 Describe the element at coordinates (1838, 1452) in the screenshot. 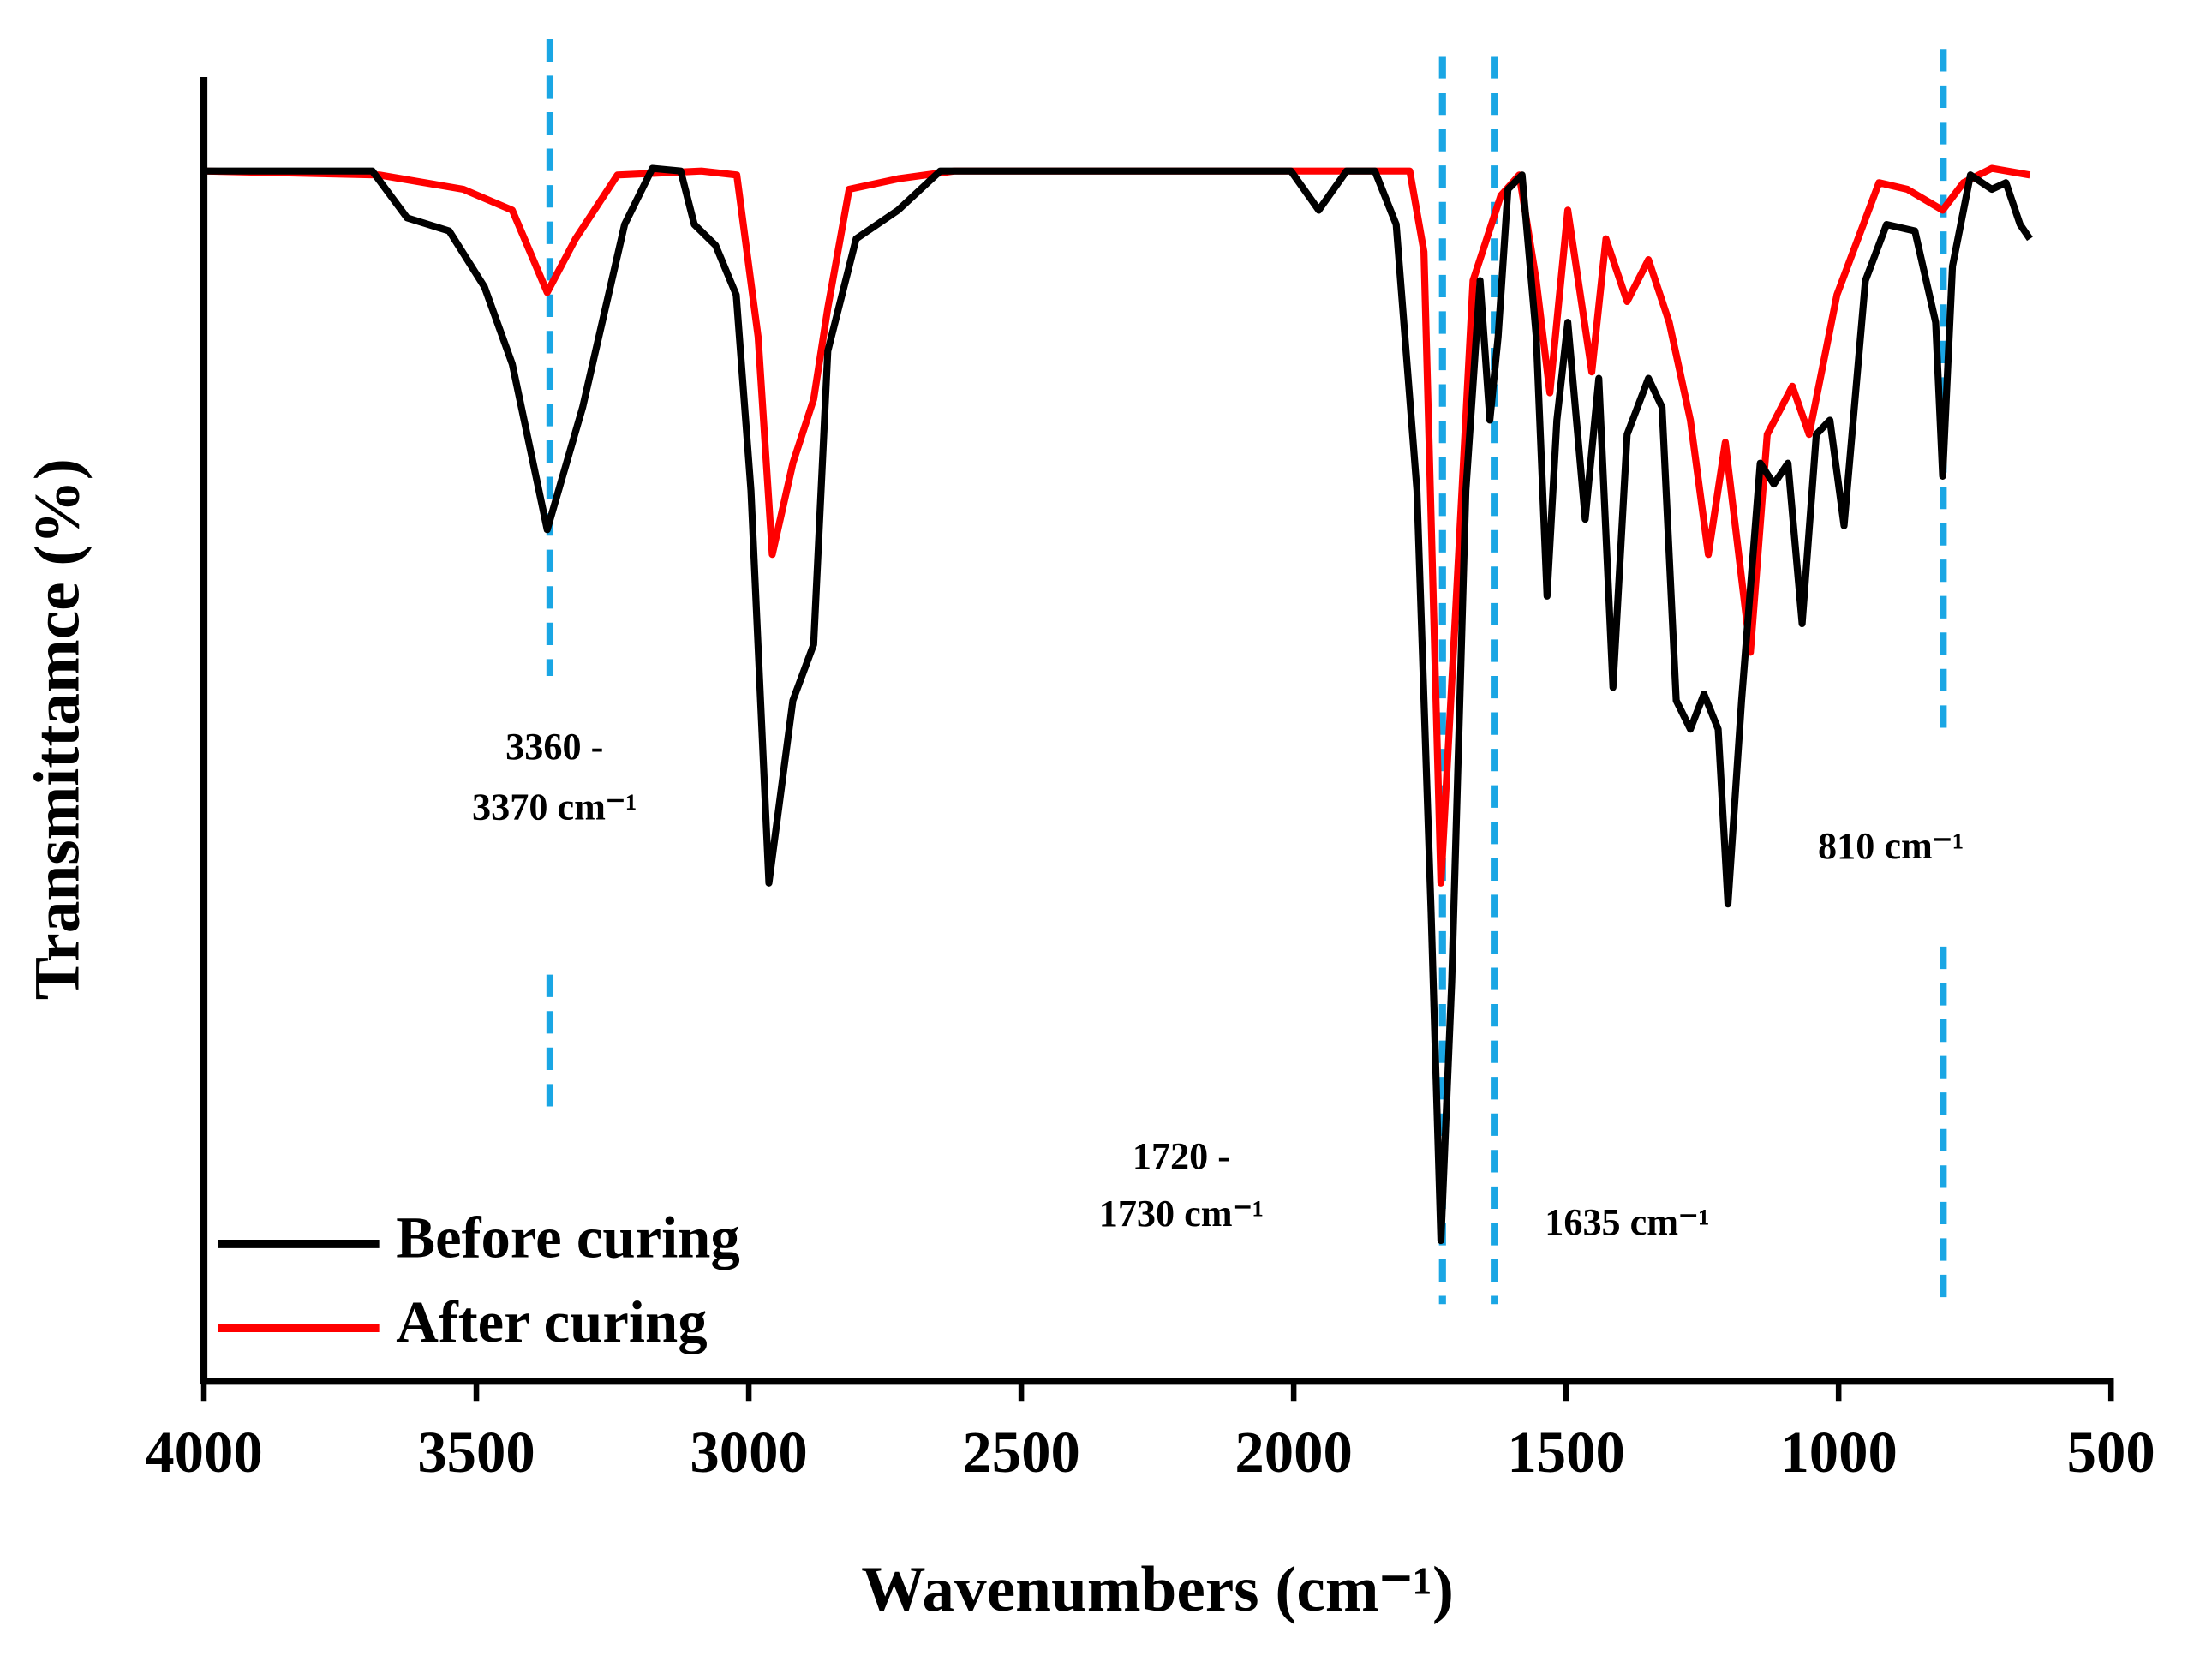

I see `x-tick-label: 1000` at that location.